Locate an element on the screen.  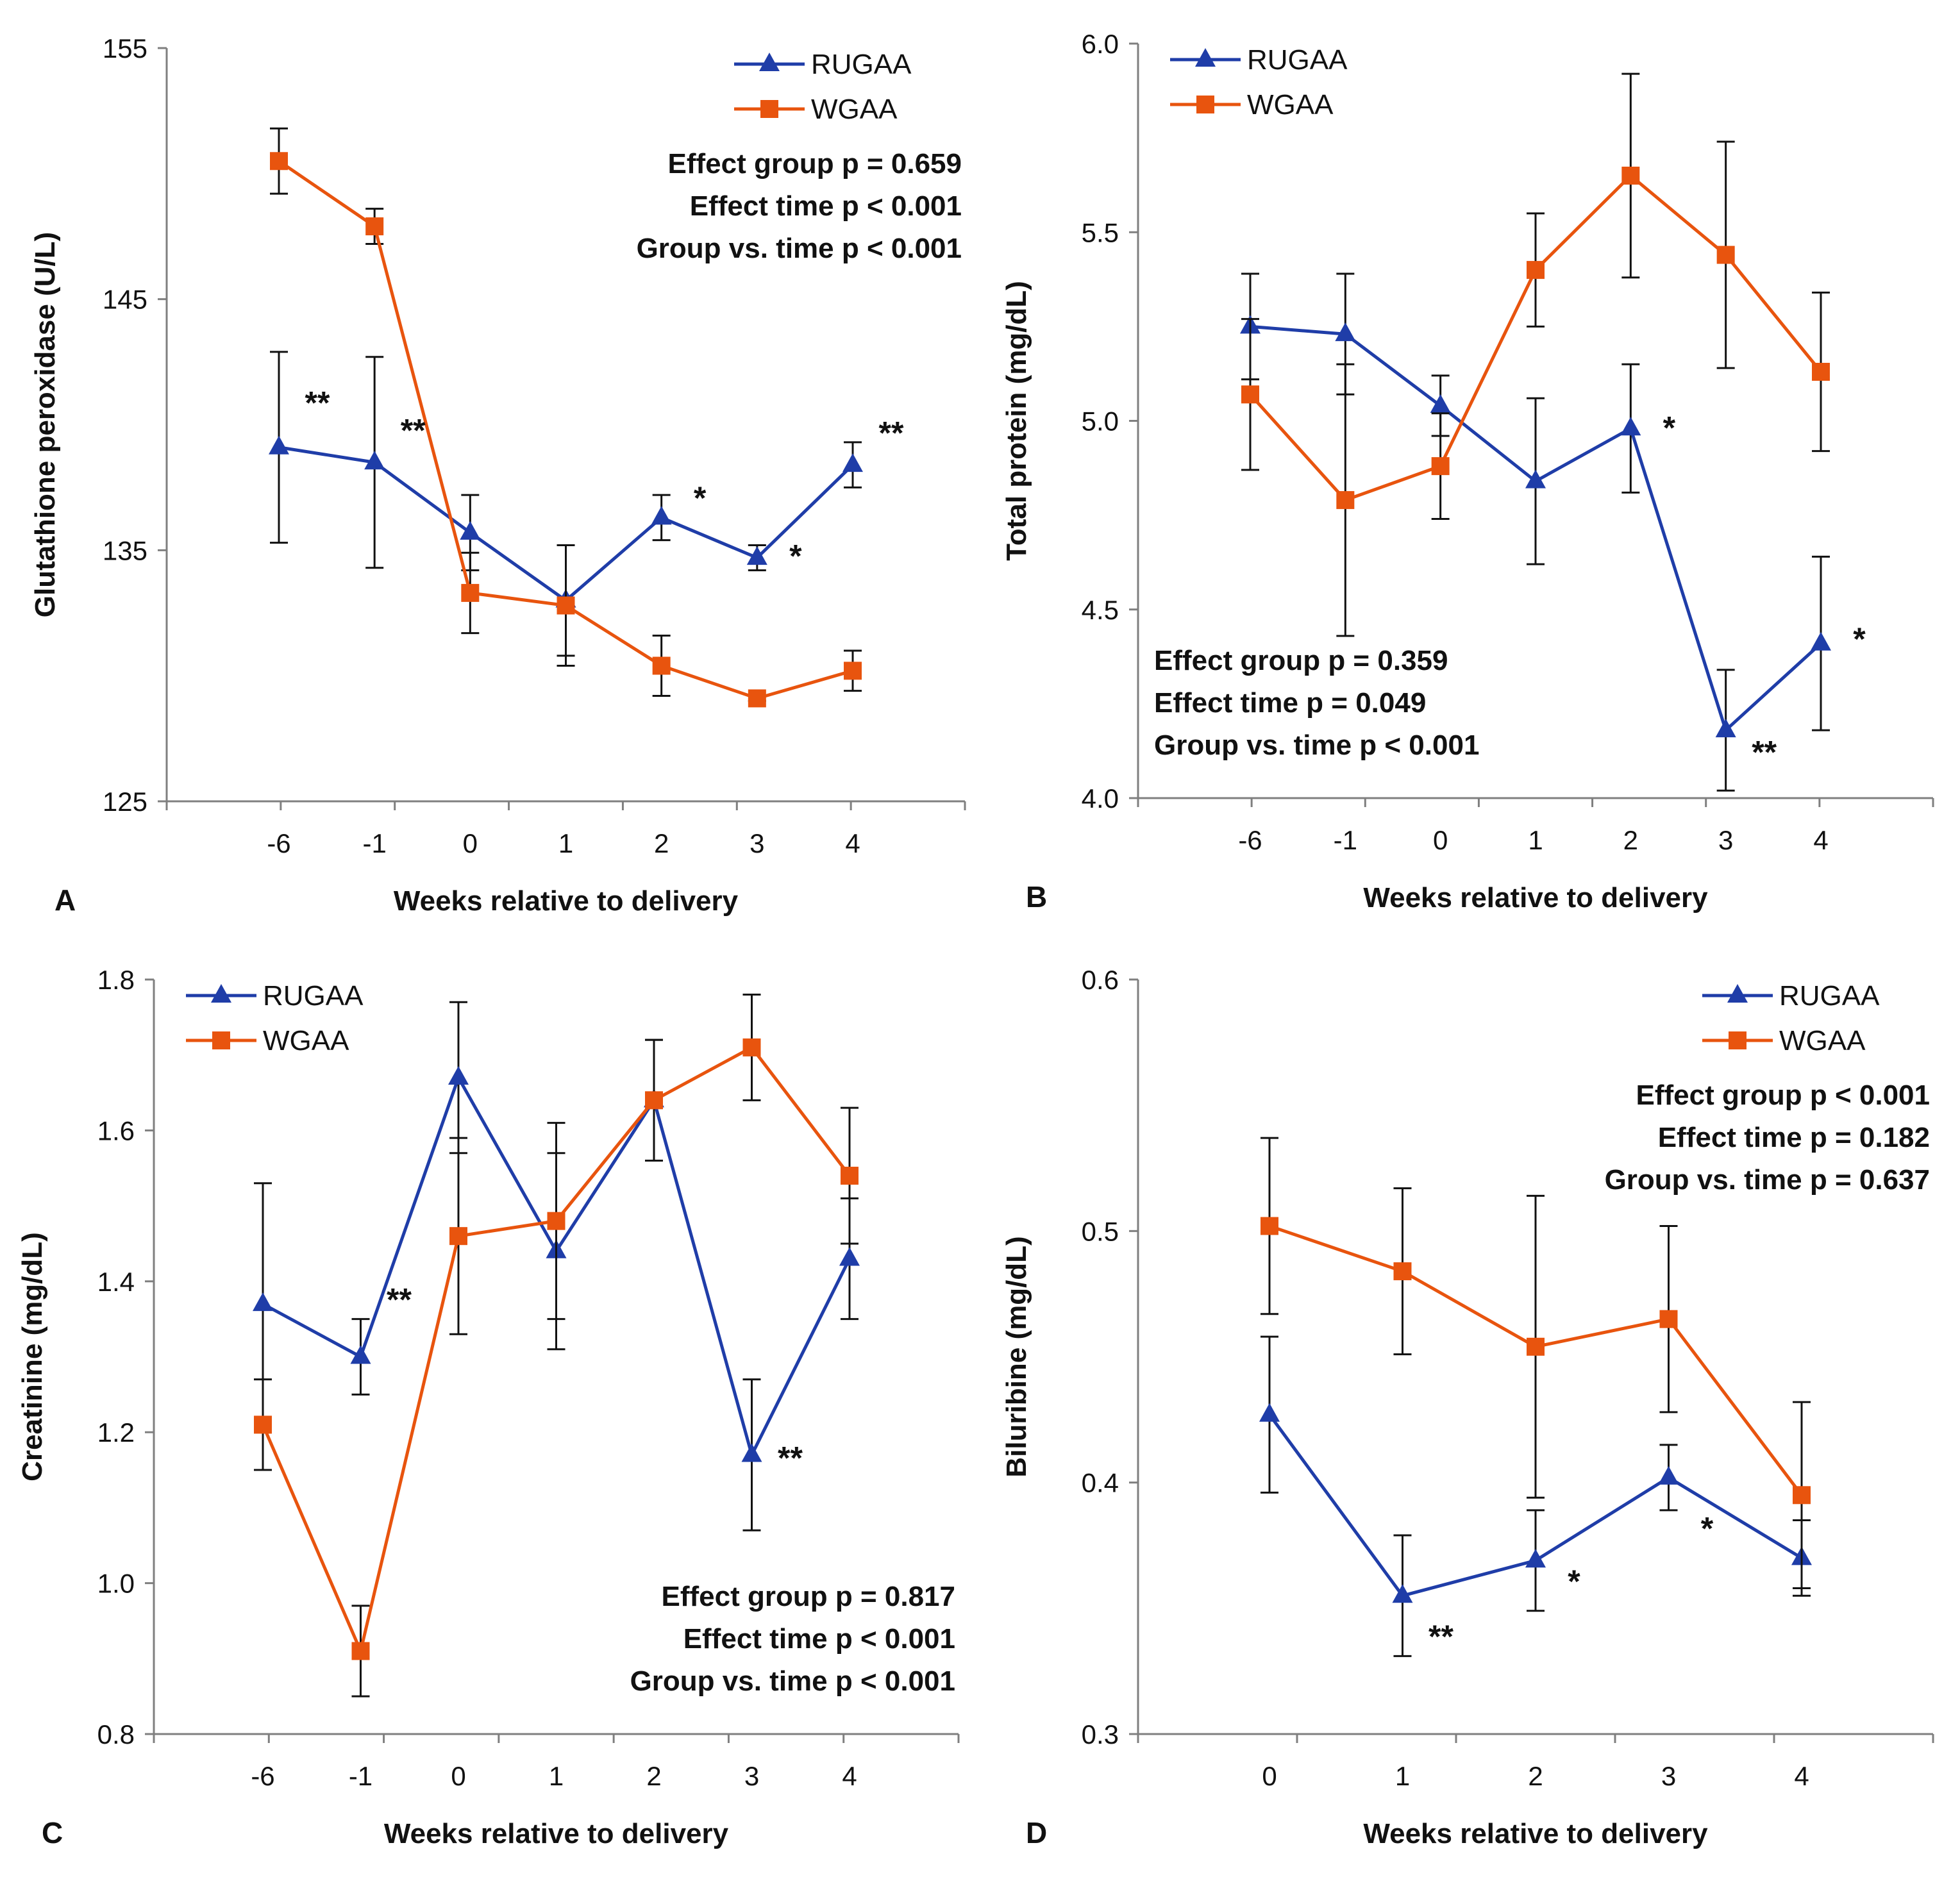
legend-label: RUGAA is located at coordinates (313, 996).